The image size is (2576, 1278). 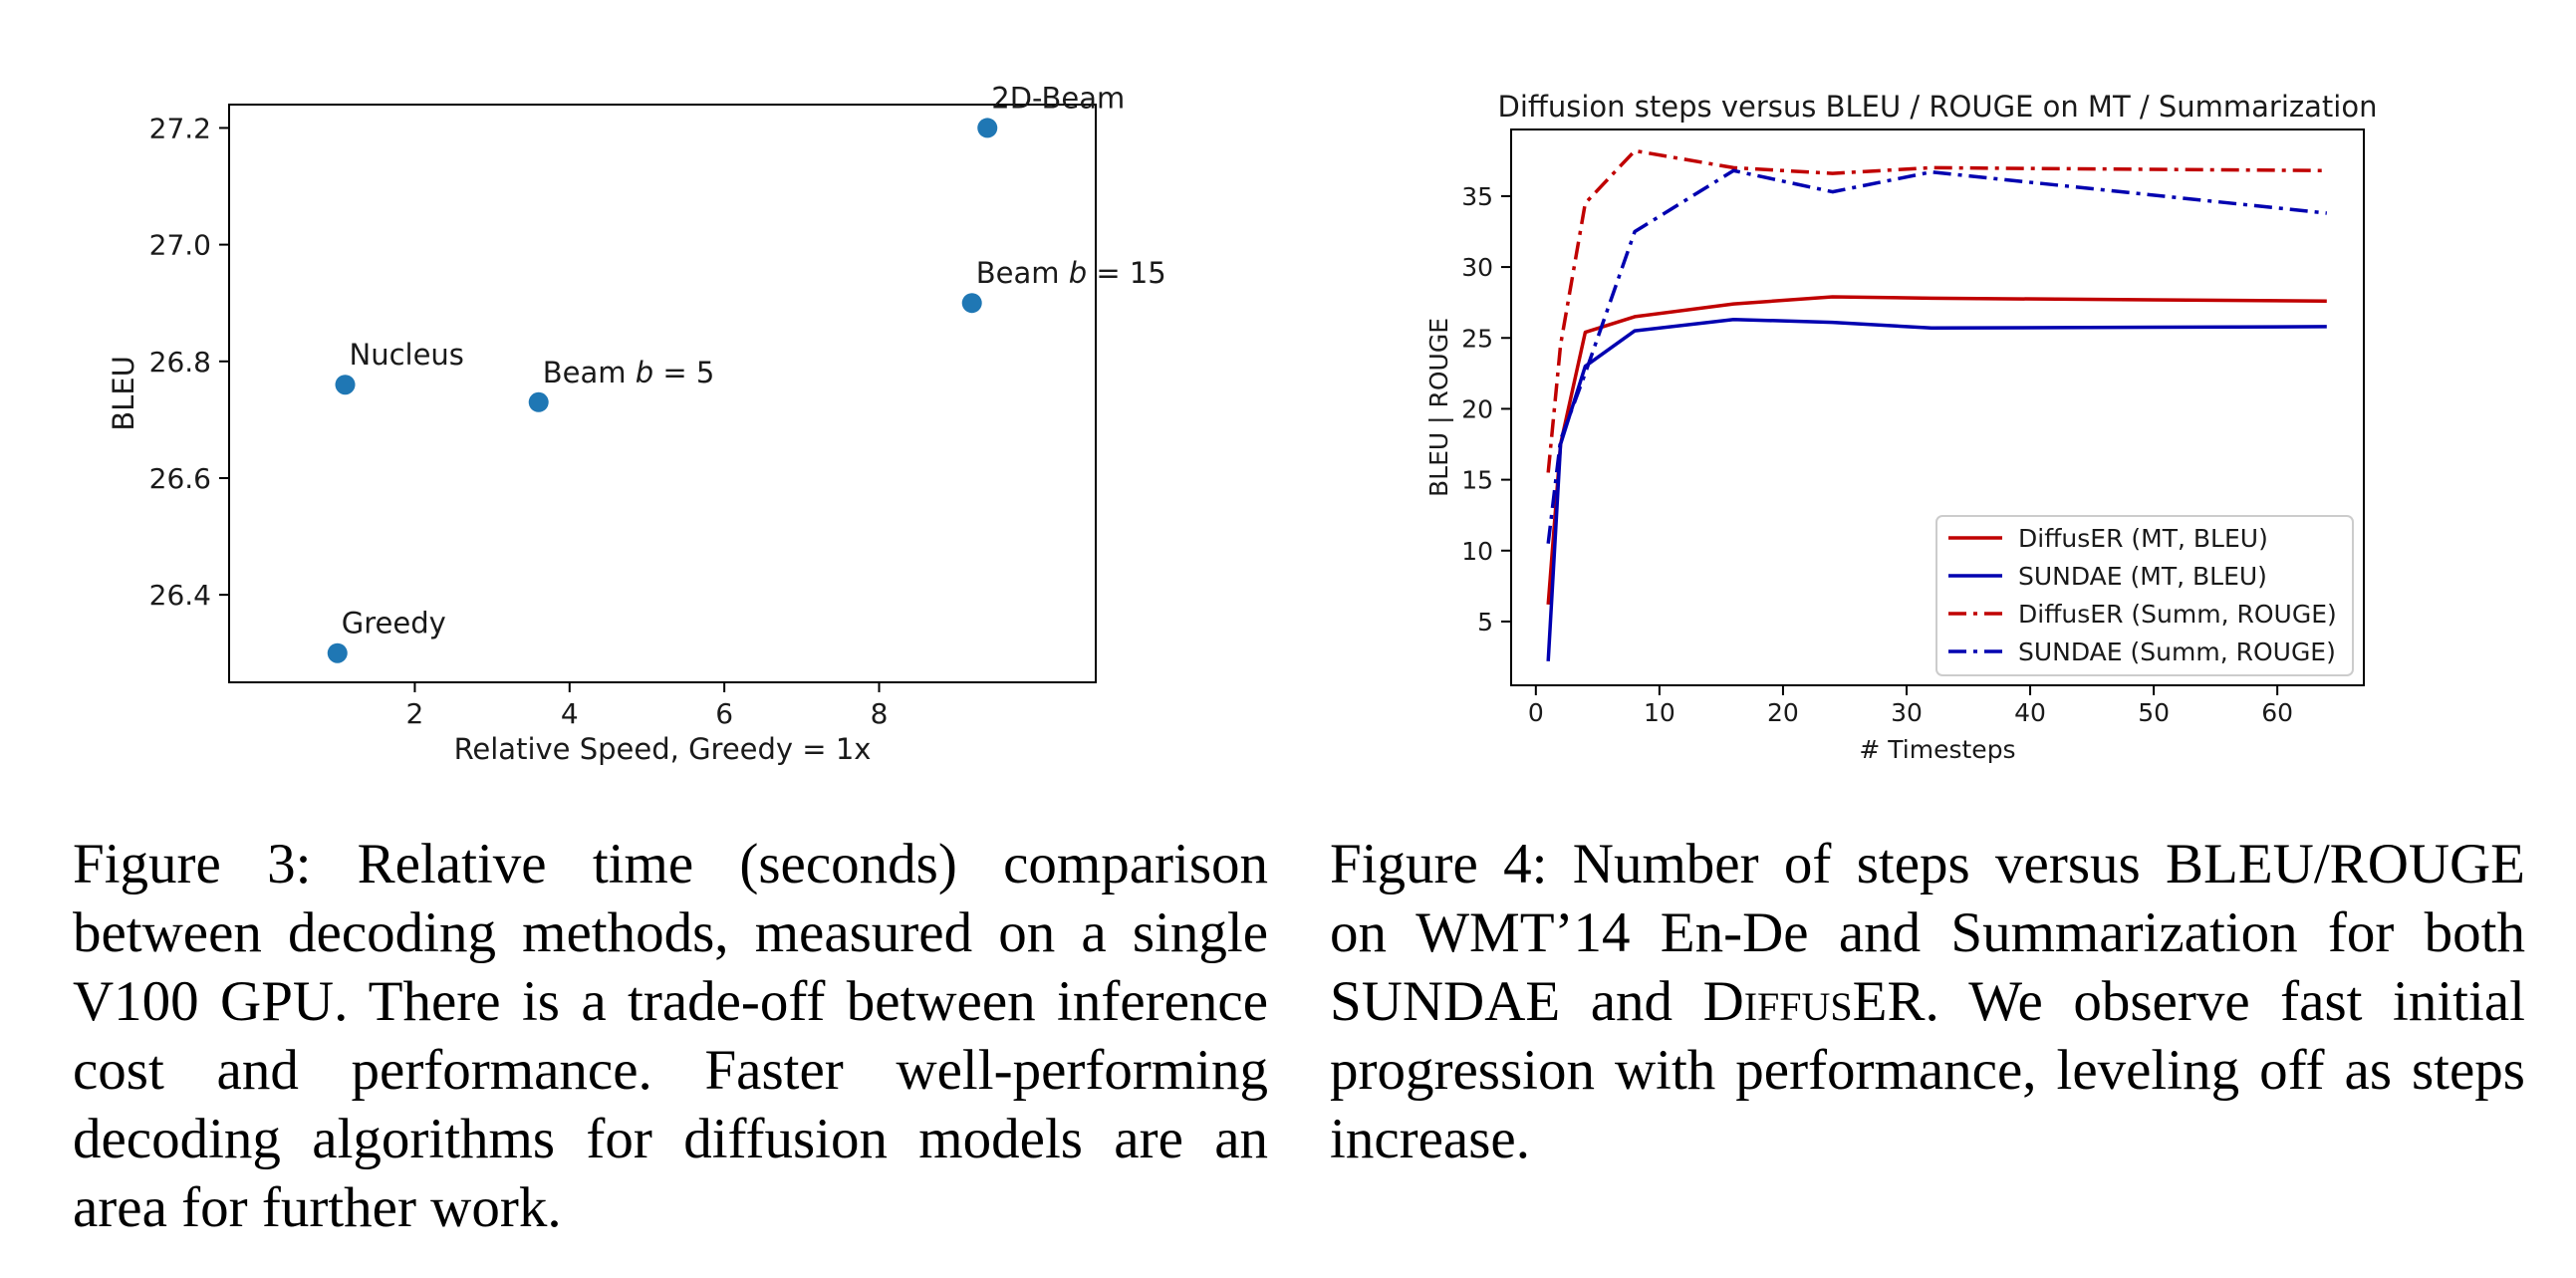 I want to click on y-tick-label: 20, so click(x=1477, y=408).